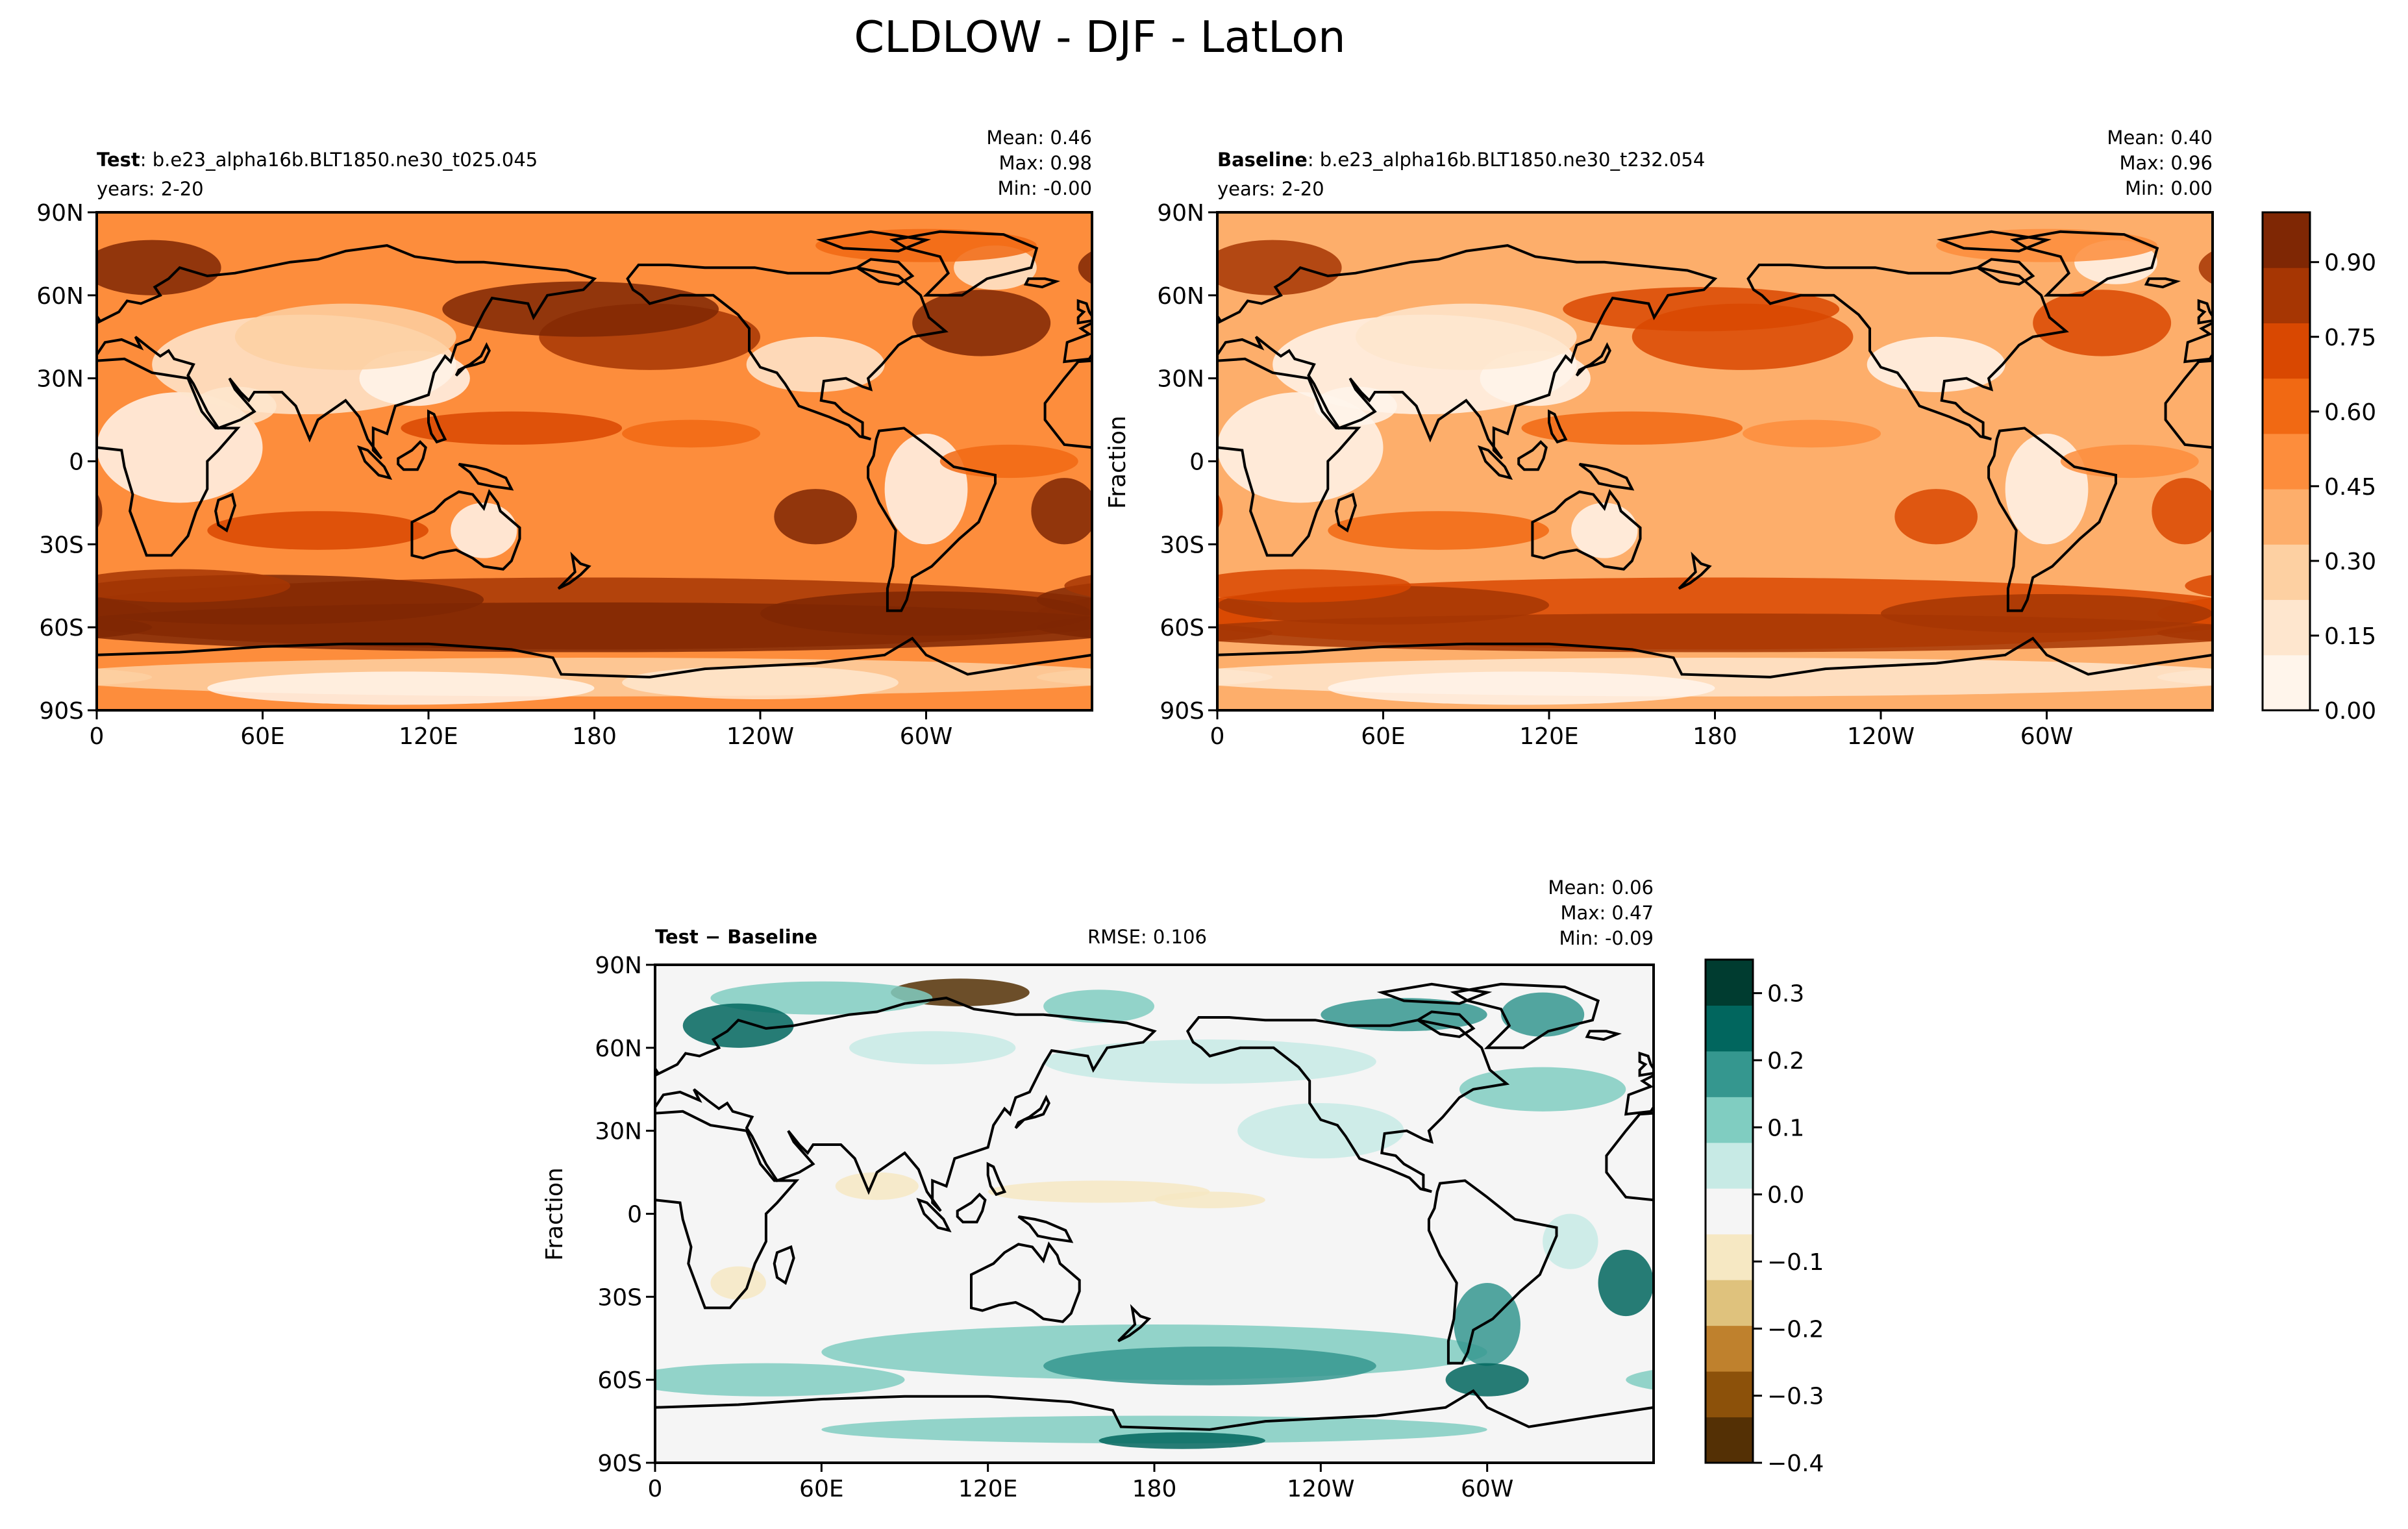 The height and width of the screenshot is (1529, 2408). What do you see at coordinates (1045, 1229) in the screenshot?
I see `coastline-newguinea` at bounding box center [1045, 1229].